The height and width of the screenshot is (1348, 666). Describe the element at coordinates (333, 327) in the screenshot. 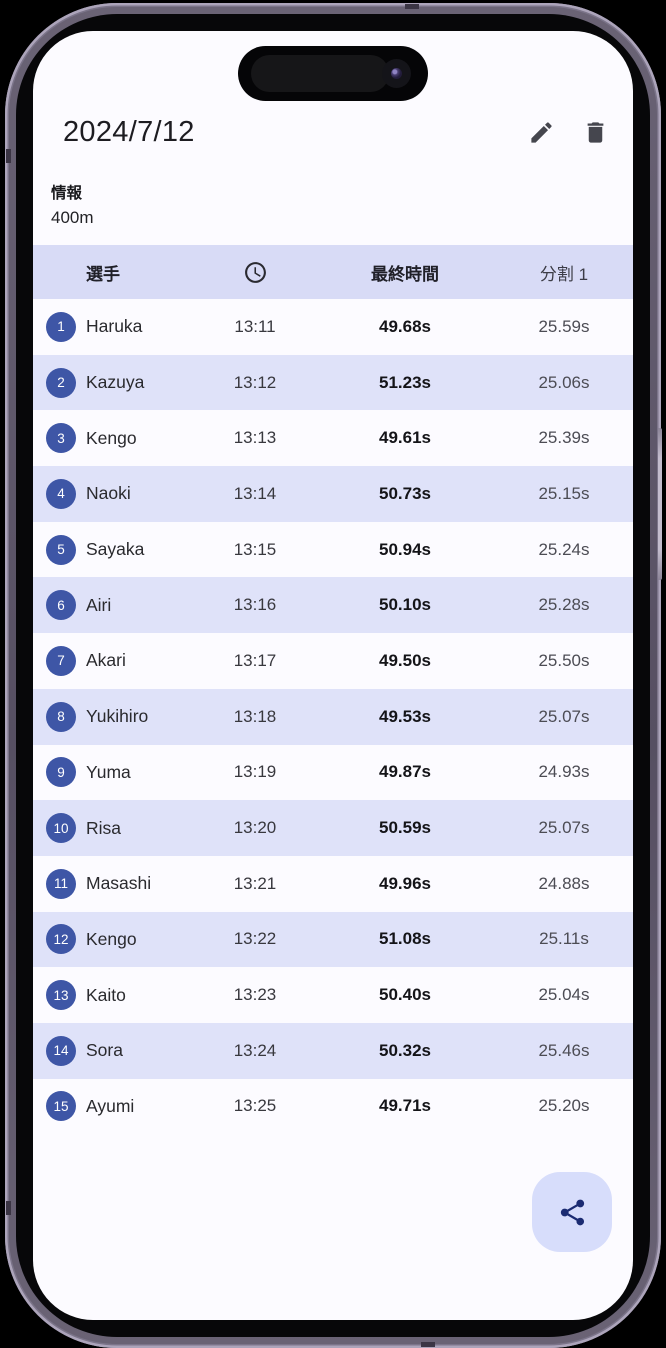

I see `table-row: 1 Haruka 13:11 49.68s 25.59s` at that location.